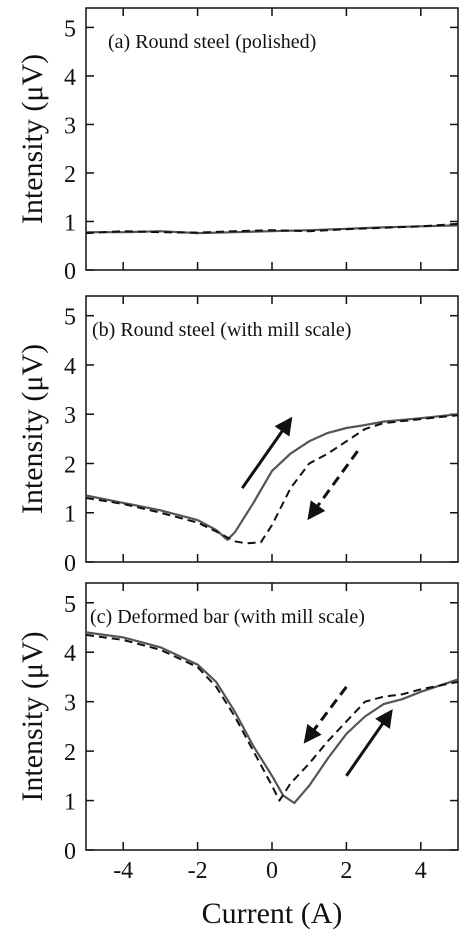 The image size is (459, 938). Describe the element at coordinates (272, 871) in the screenshot. I see `x-tick-label: 0` at that location.